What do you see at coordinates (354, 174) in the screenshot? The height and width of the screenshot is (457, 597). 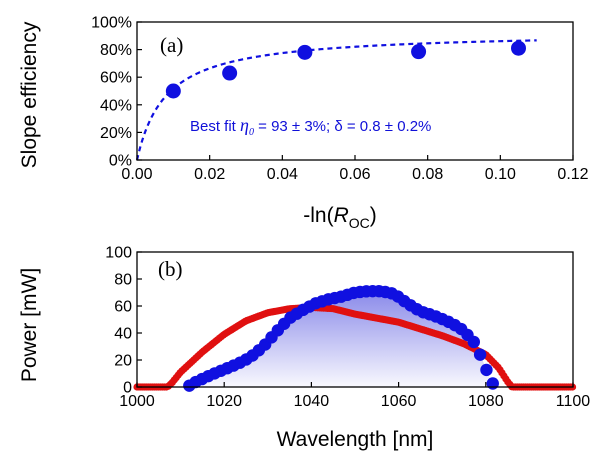 I see `panel-a-x-tick-label: 0.06` at bounding box center [354, 174].